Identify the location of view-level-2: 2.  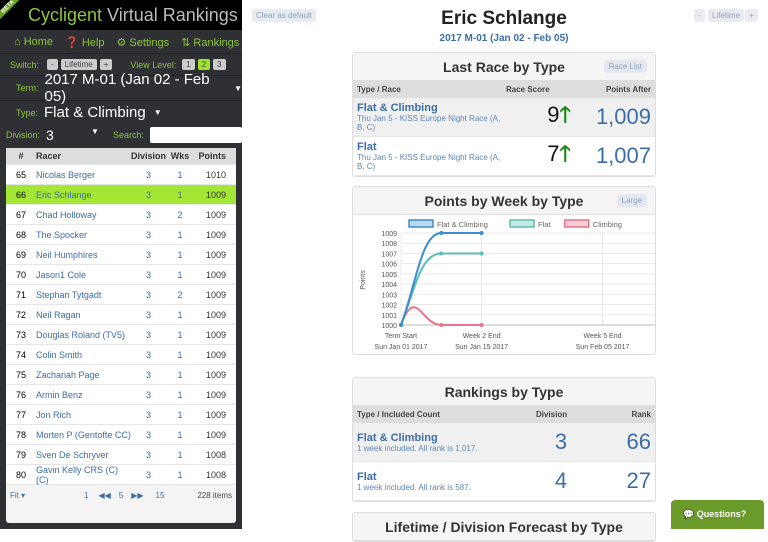
(204, 64).